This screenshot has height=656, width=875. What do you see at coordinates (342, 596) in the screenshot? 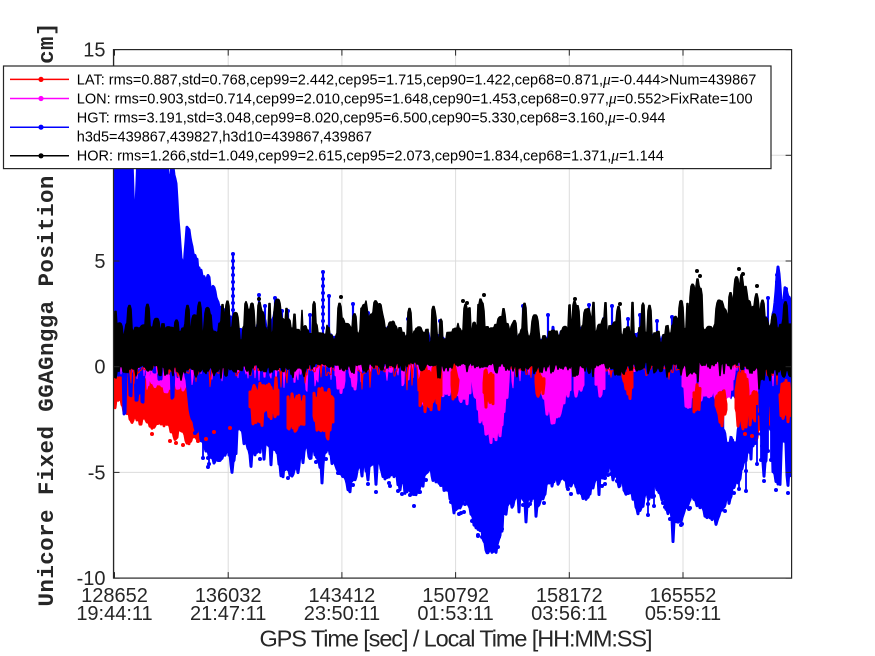
I see `svg-text: 143412` at bounding box center [342, 596].